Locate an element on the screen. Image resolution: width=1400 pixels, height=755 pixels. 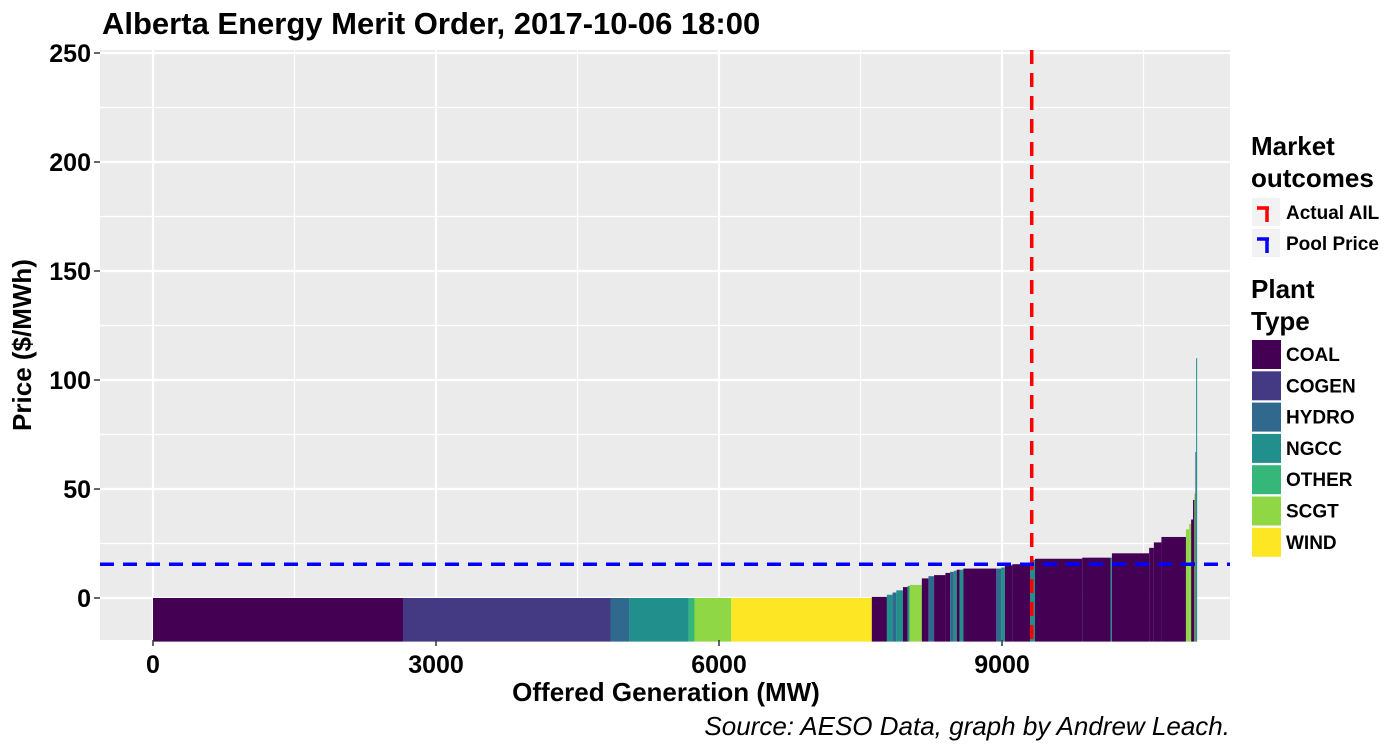
legend-plant-label: OTHER is located at coordinates (1319, 480).